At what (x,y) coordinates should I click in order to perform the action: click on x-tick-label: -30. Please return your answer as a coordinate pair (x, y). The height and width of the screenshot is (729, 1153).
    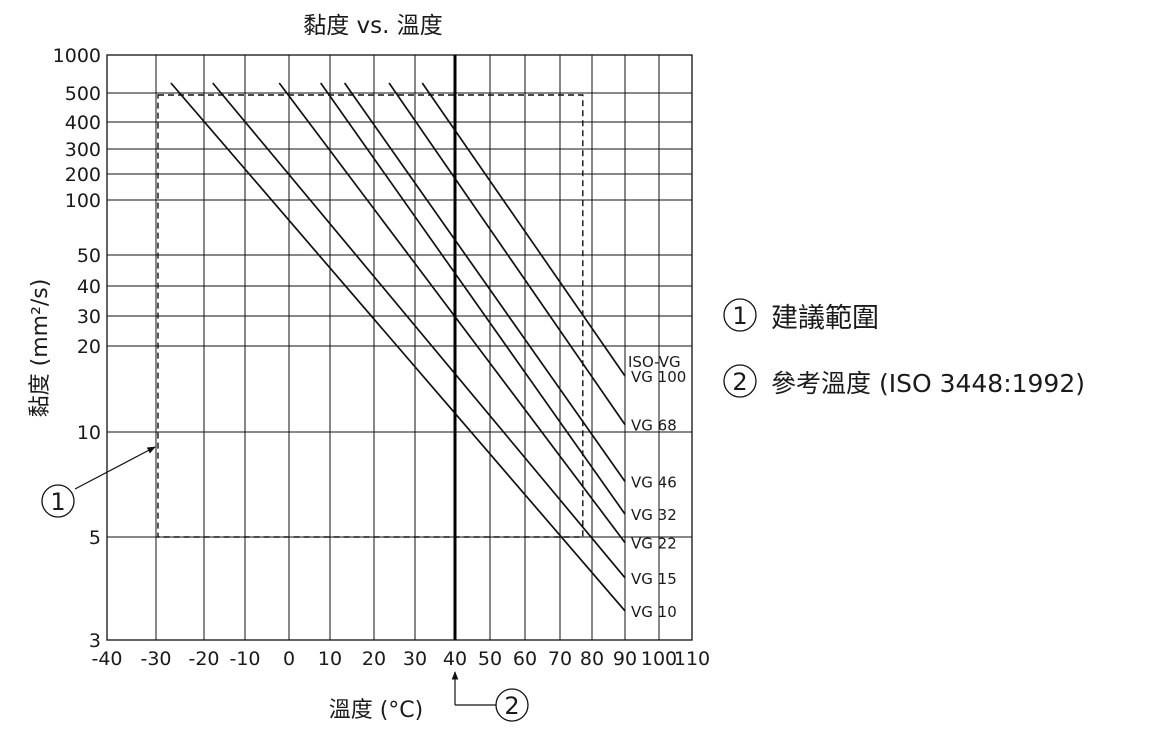
    Looking at the image, I should click on (155, 659).